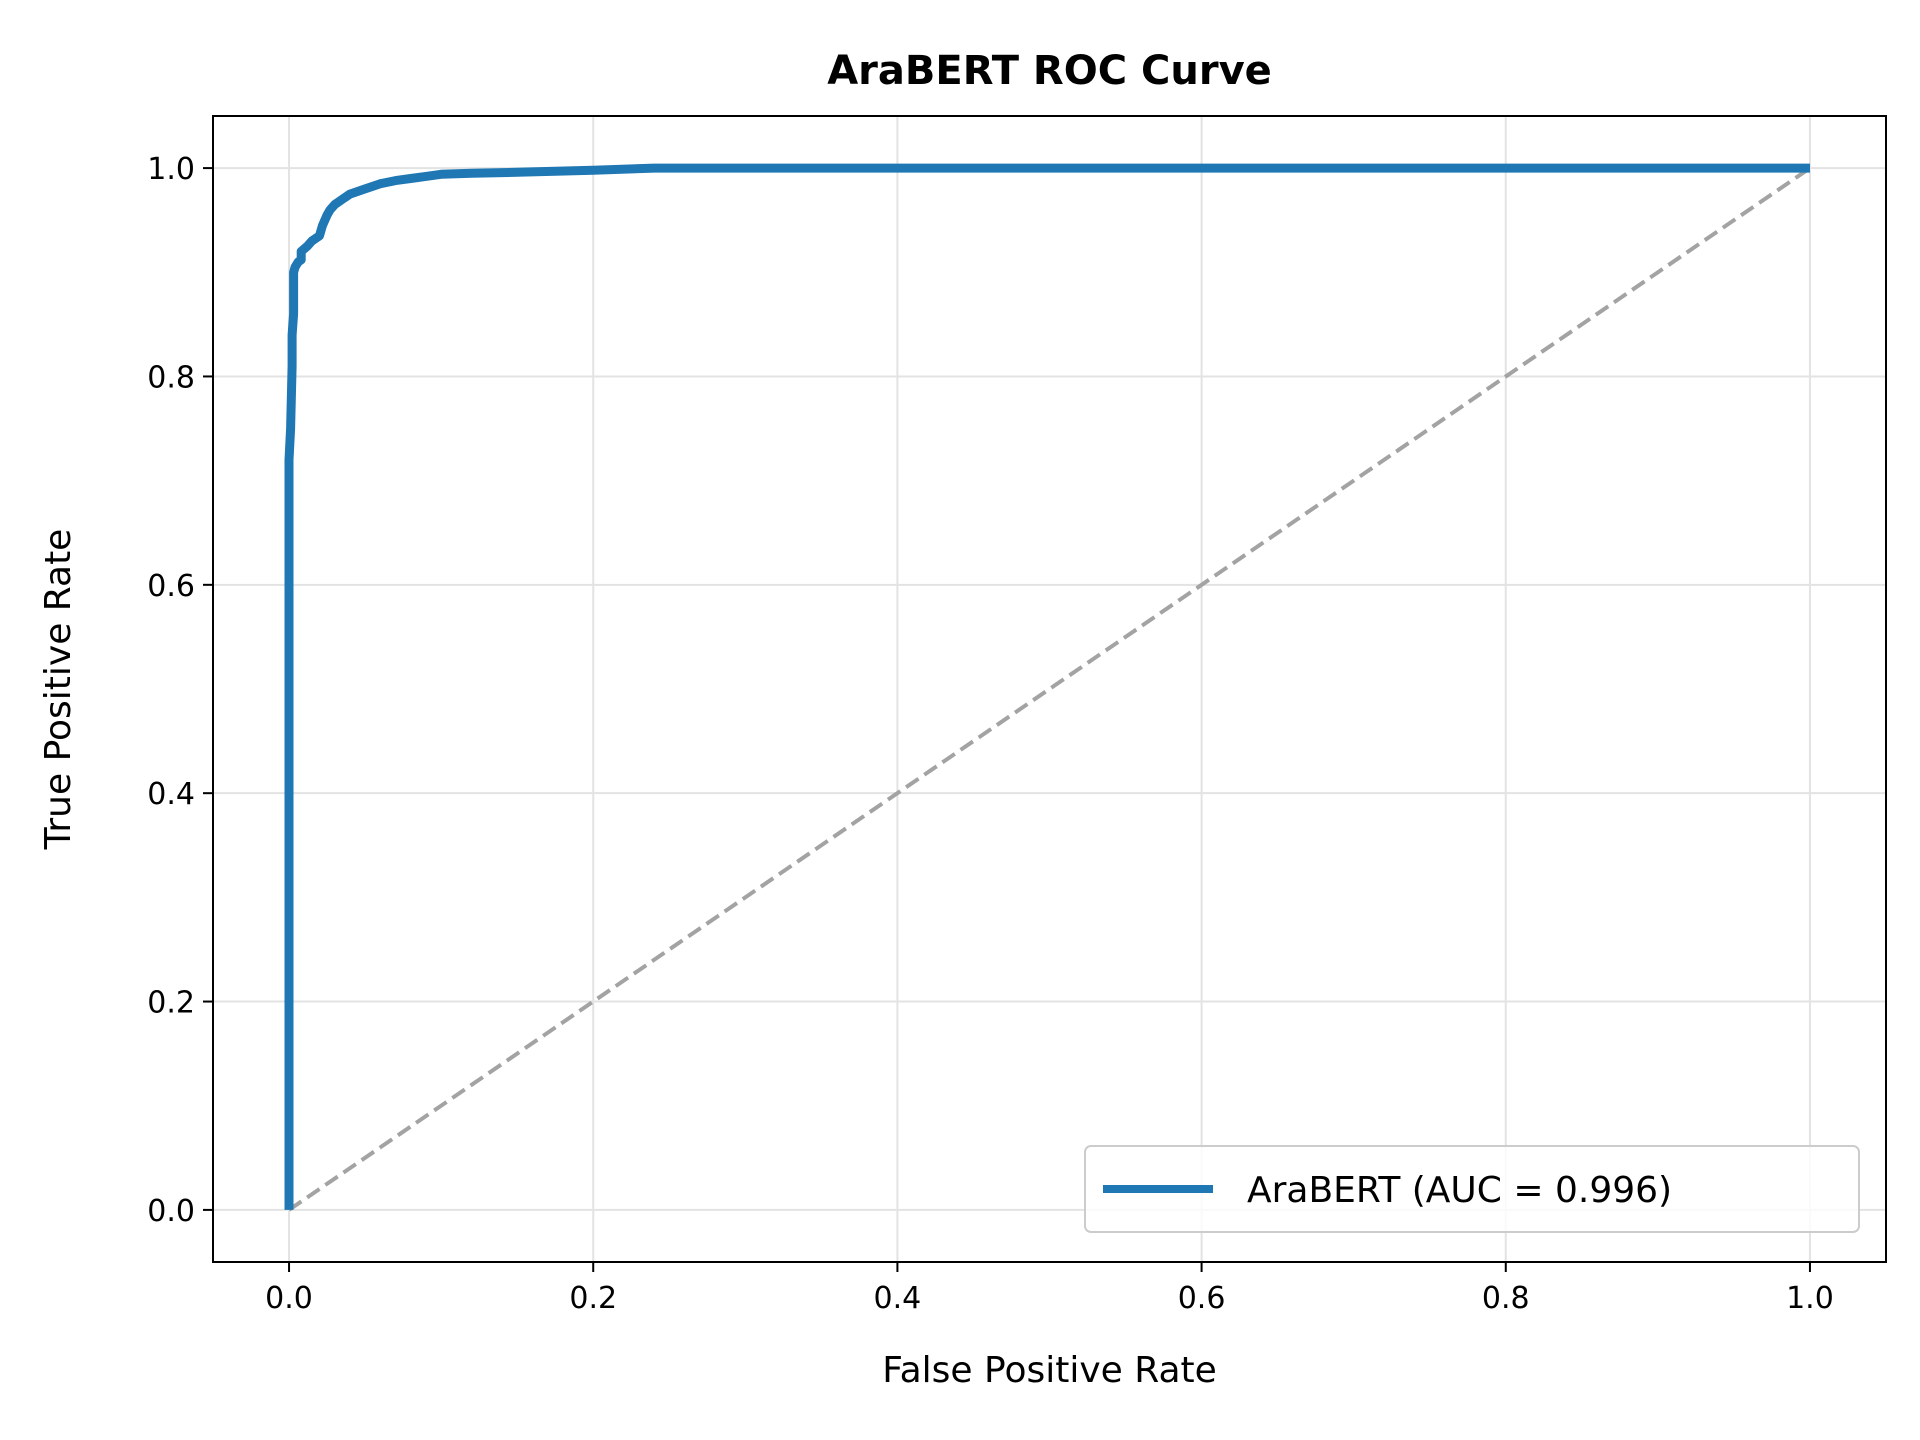  What do you see at coordinates (171, 1003) in the screenshot?
I see `y-tick-label: 0.2` at bounding box center [171, 1003].